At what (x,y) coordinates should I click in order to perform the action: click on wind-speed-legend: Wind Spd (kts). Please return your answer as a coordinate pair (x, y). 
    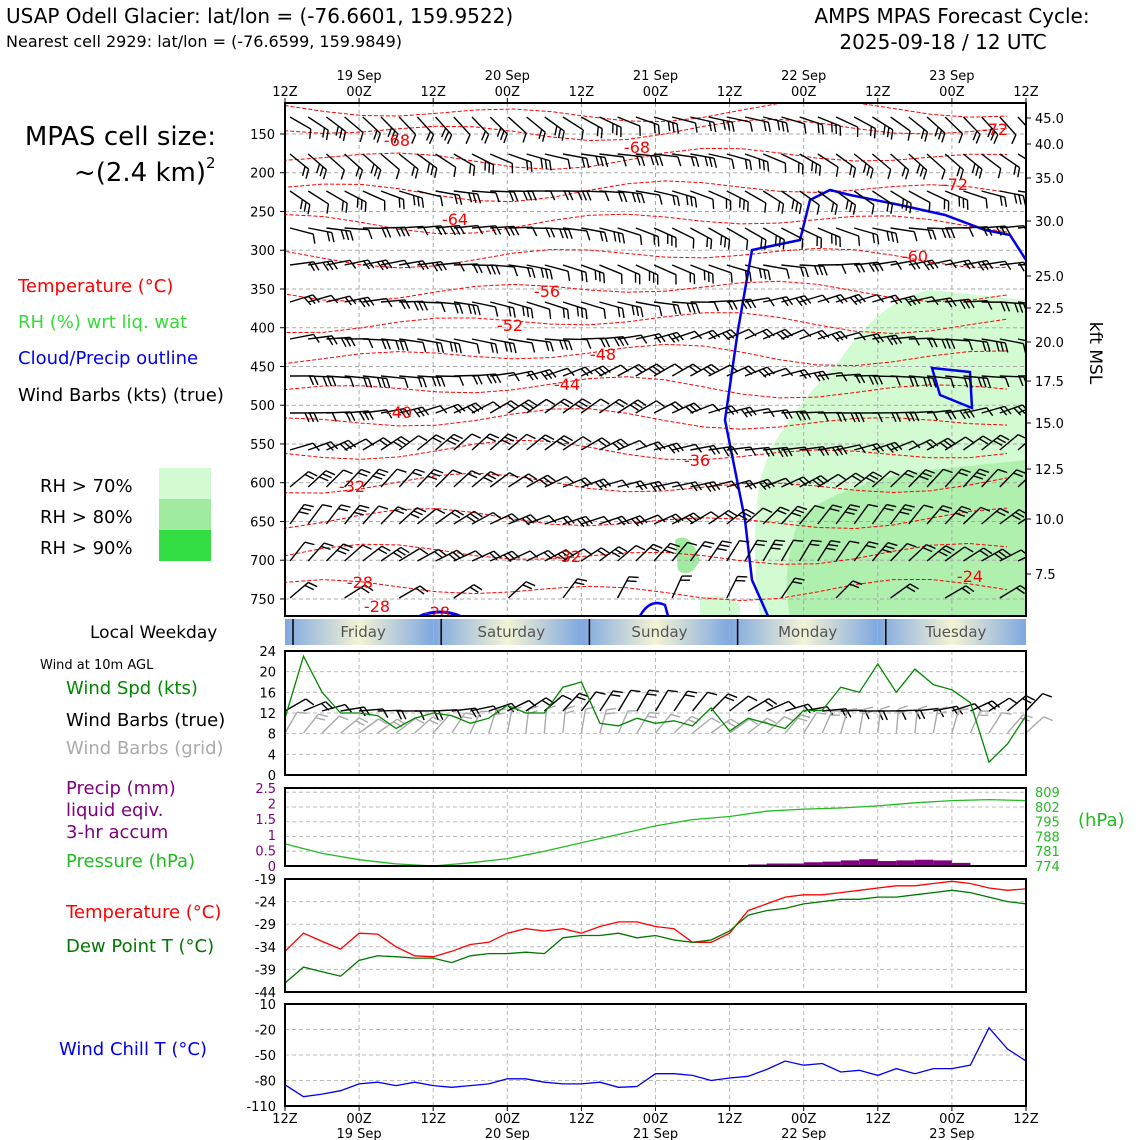
    Looking at the image, I should click on (132, 688).